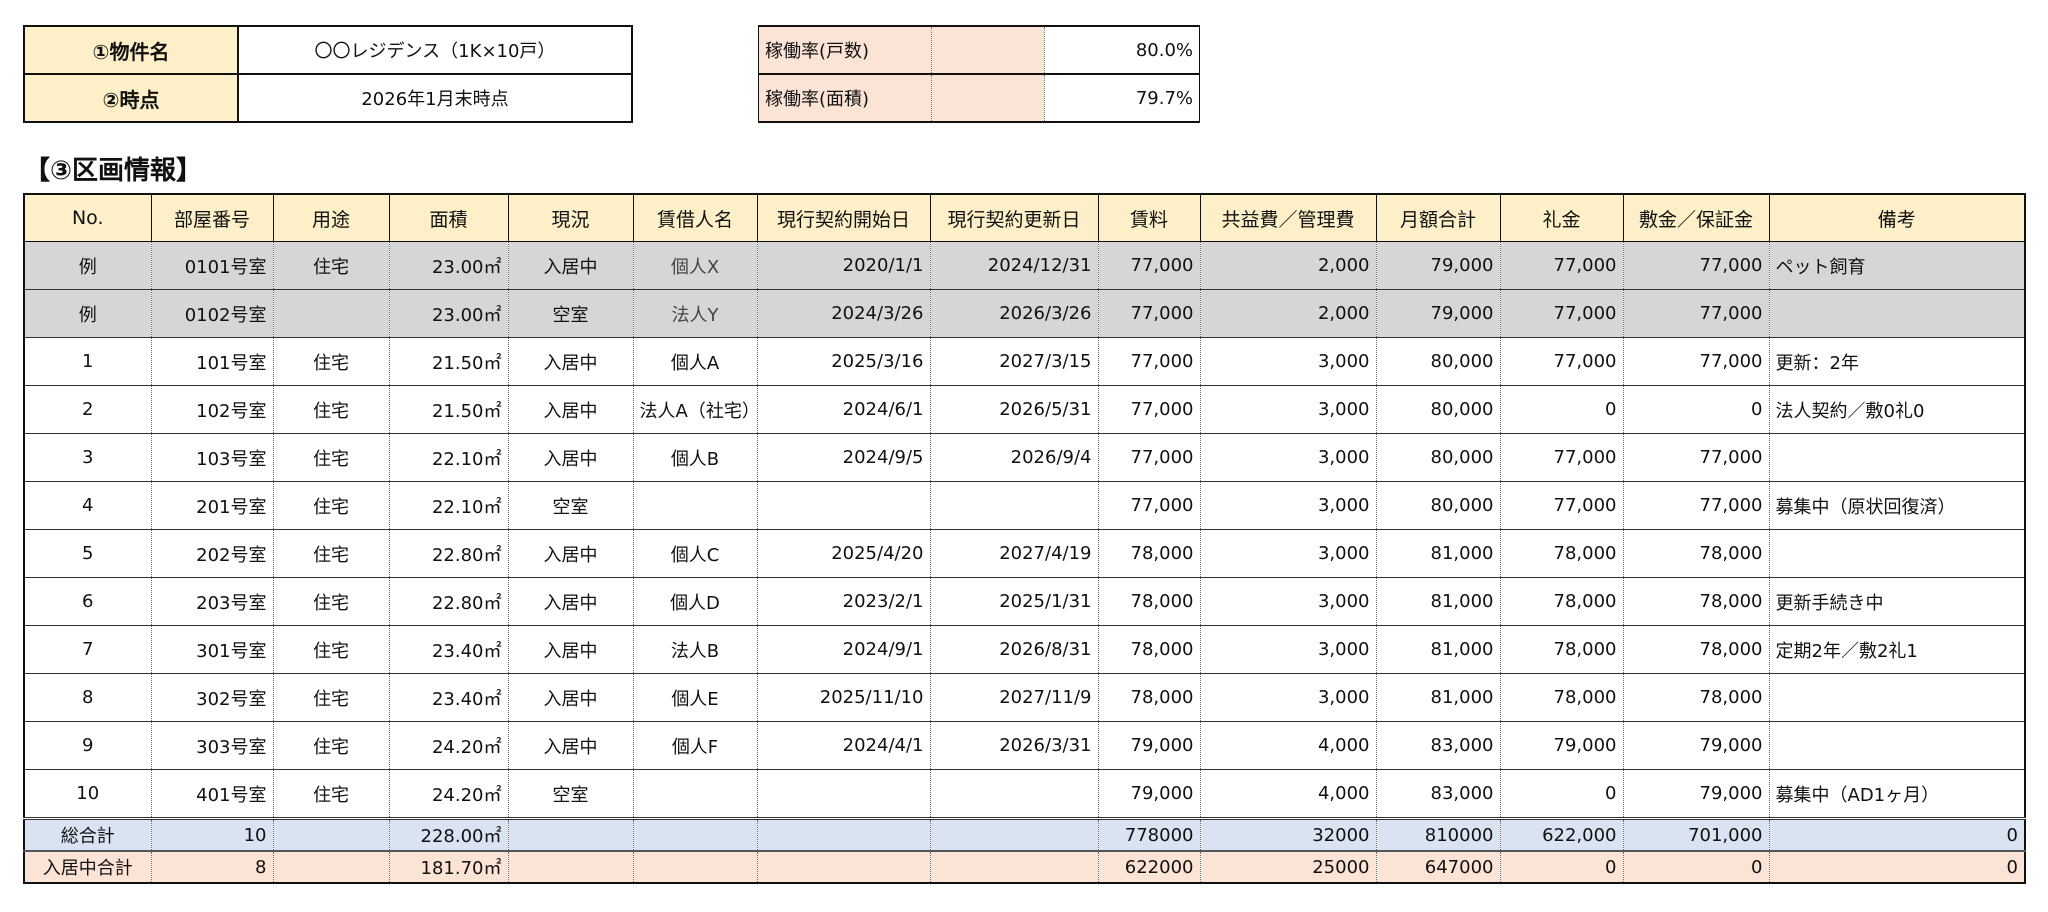 This screenshot has width=2048, height=912. Describe the element at coordinates (87, 649) in the screenshot. I see `cell-no: 7` at that location.